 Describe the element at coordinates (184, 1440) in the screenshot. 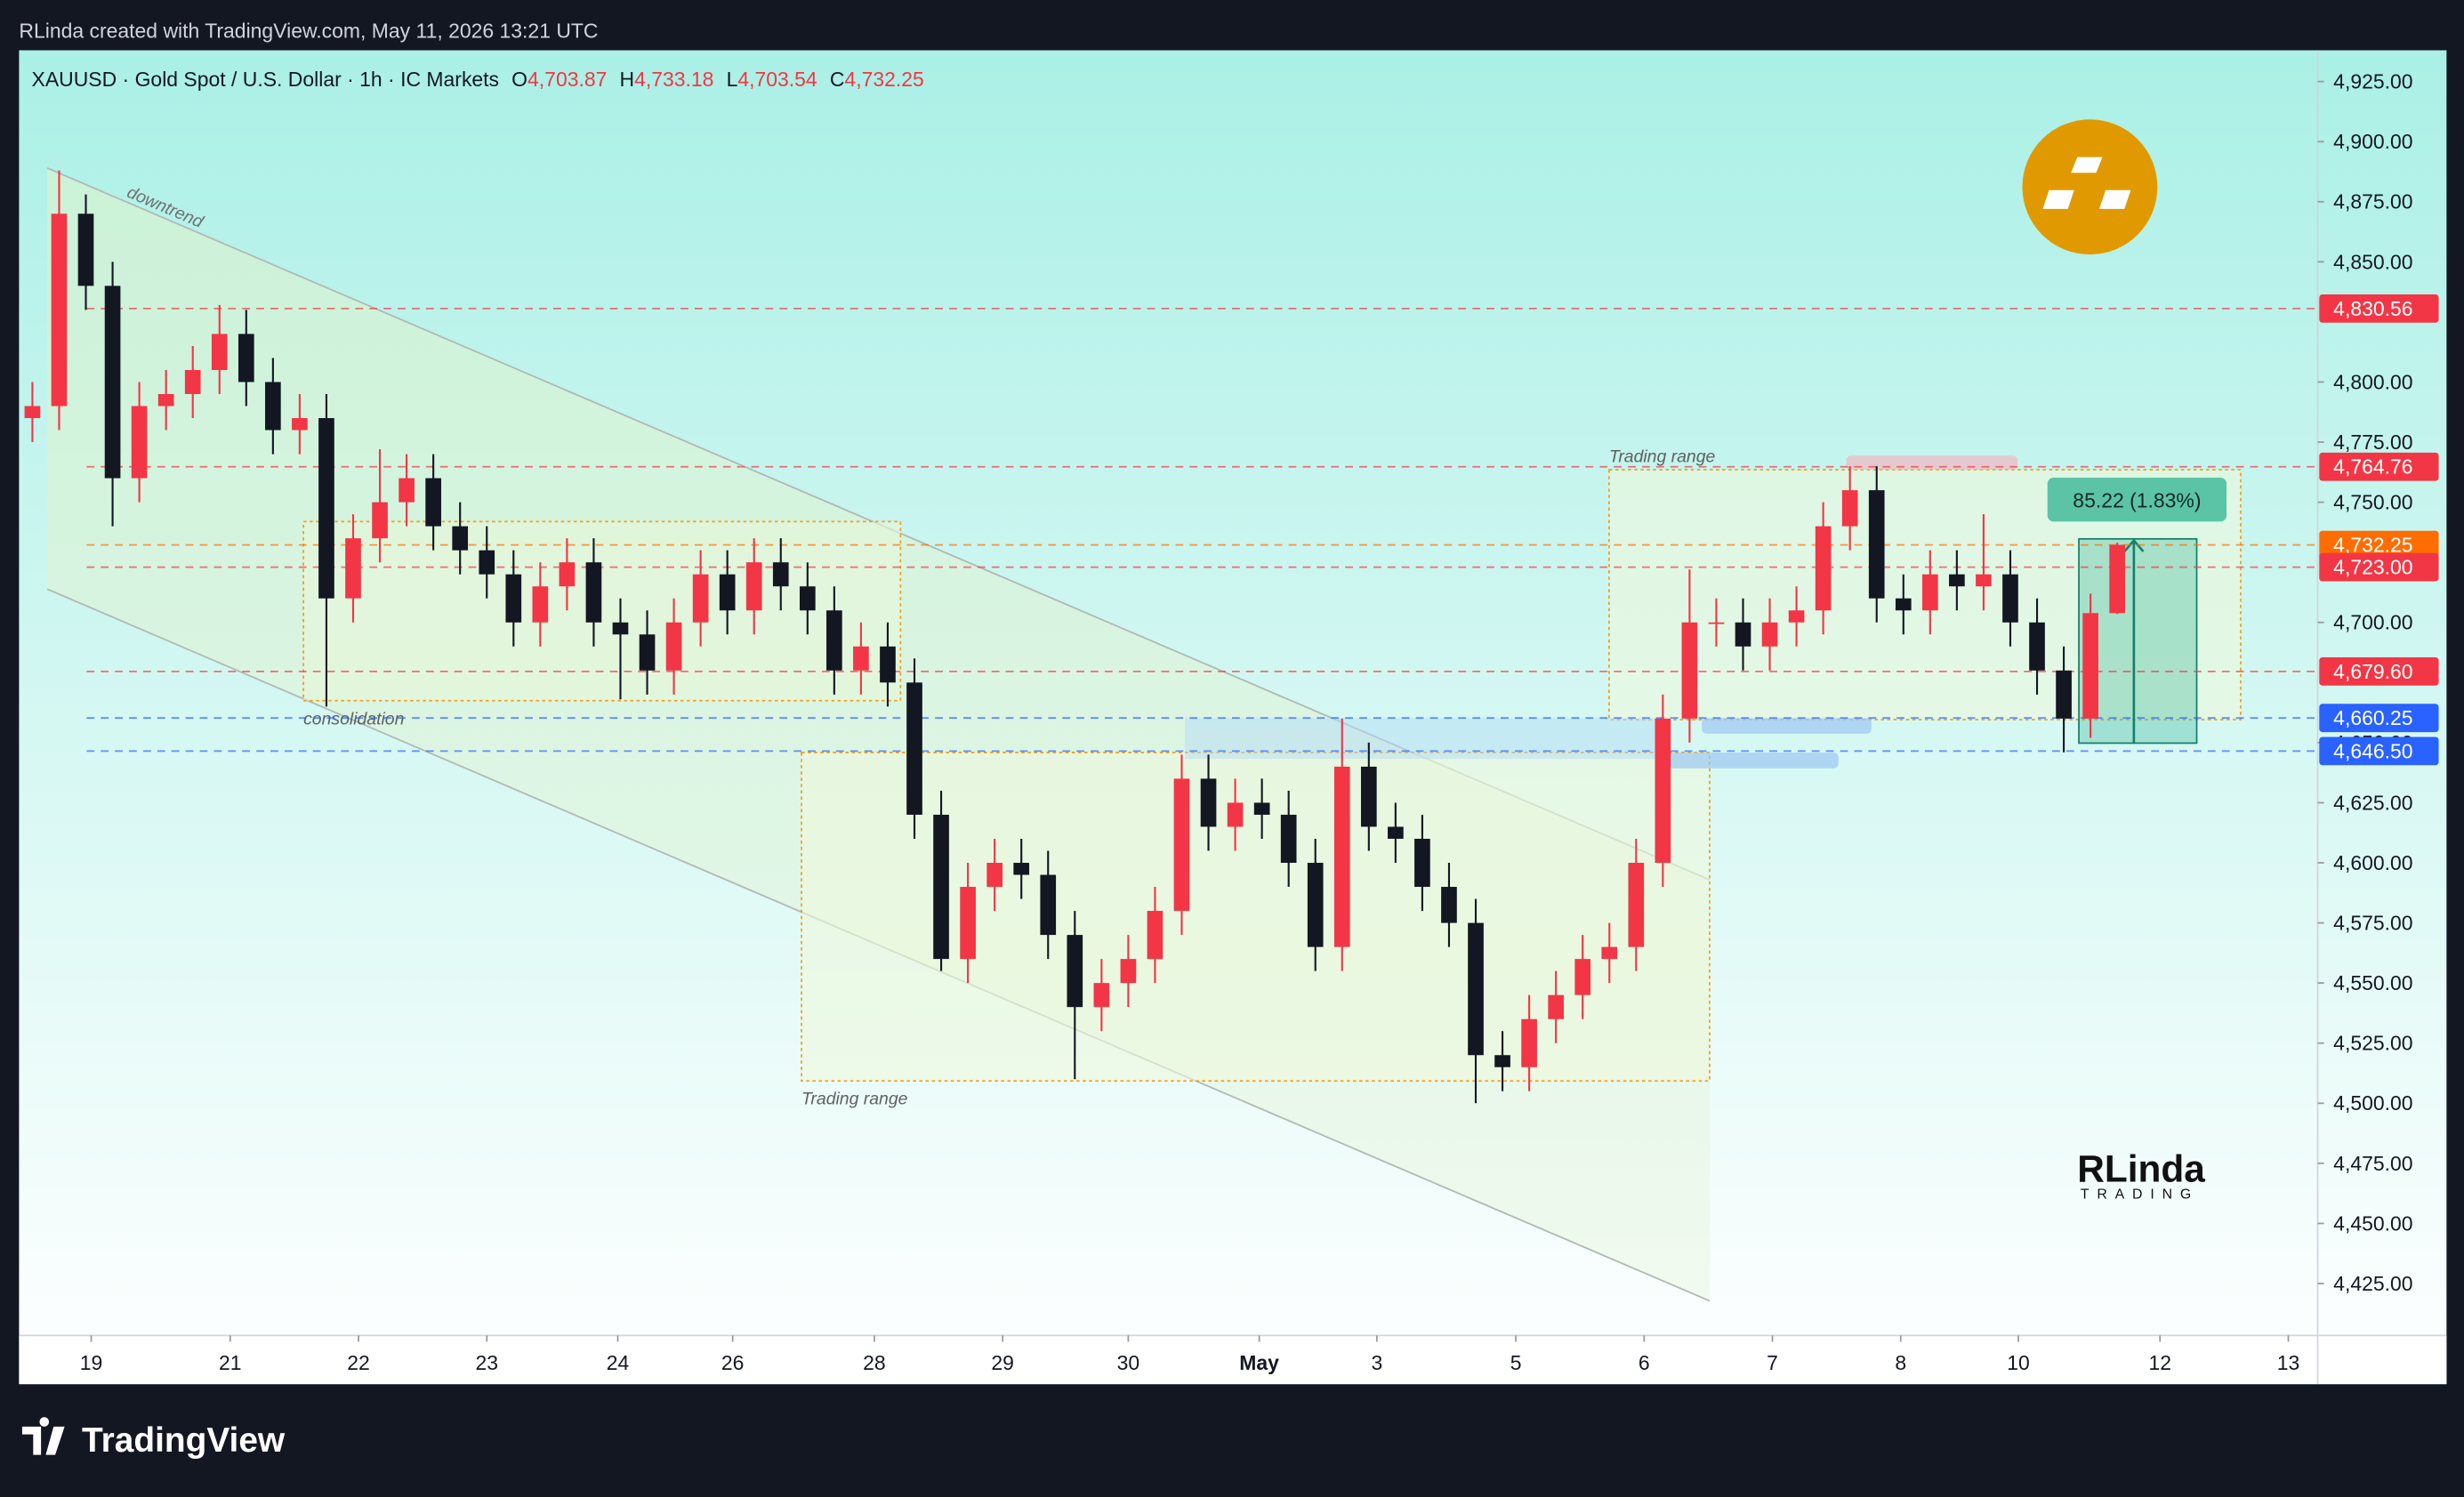

I see `brand: TradingView` at that location.